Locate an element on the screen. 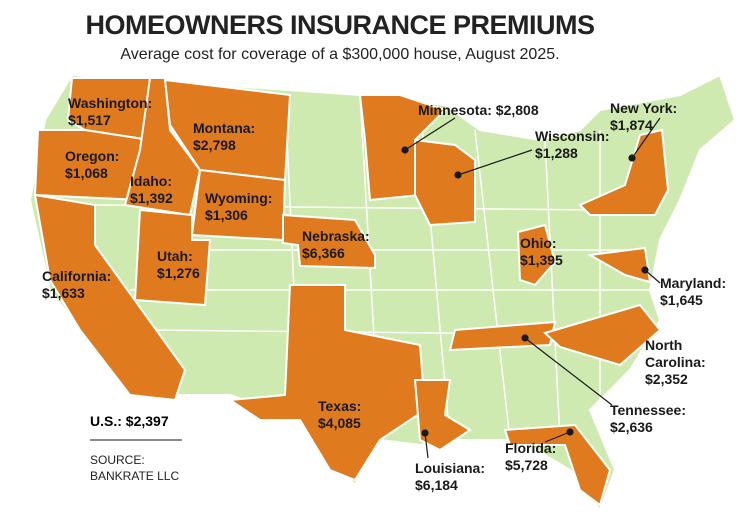 The width and height of the screenshot is (750, 526). state-value: $1,395 is located at coordinates (541, 260).